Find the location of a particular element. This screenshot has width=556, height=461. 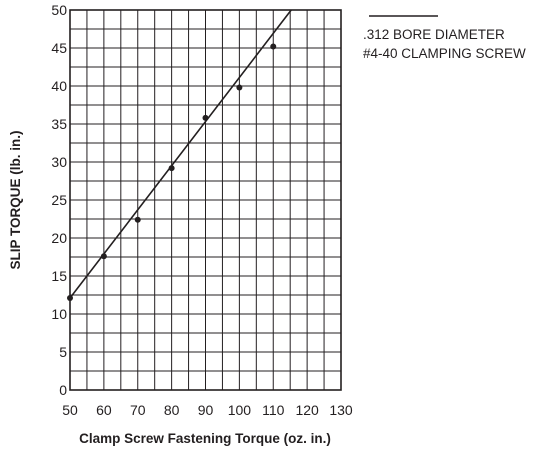

y-tick-label: 45 is located at coordinates (59, 48).